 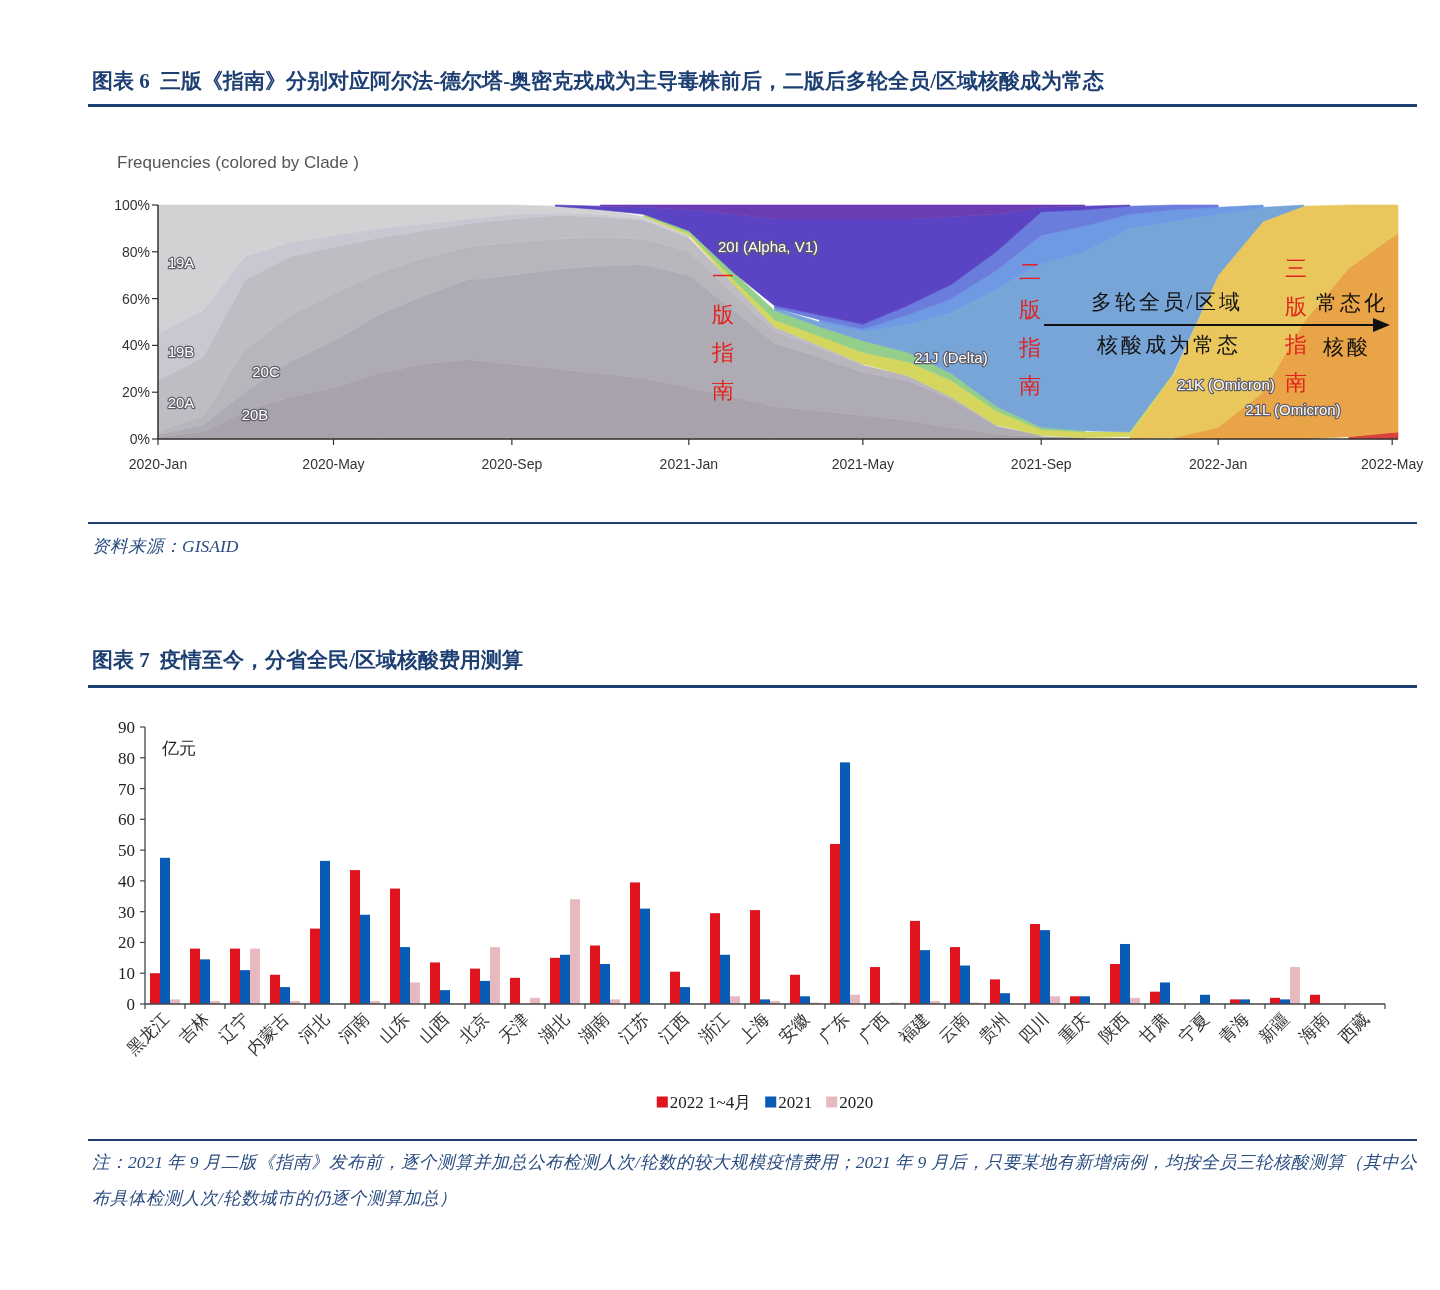 I want to click on y-tick-label: 40, so click(x=126, y=881).